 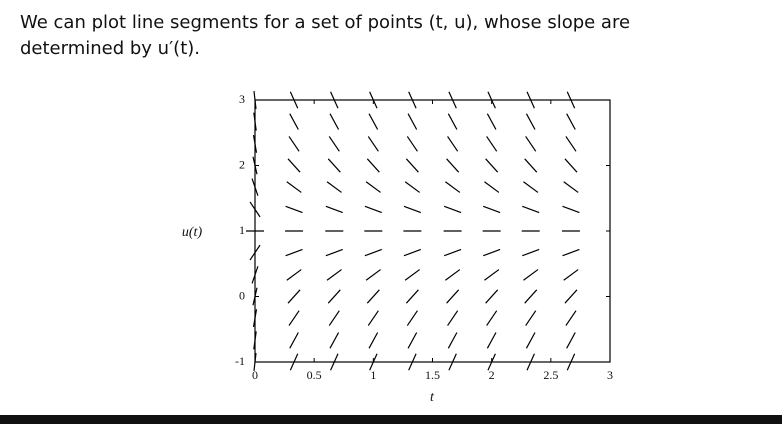 What do you see at coordinates (242, 99) in the screenshot?
I see `y-tick-label: 3` at bounding box center [242, 99].